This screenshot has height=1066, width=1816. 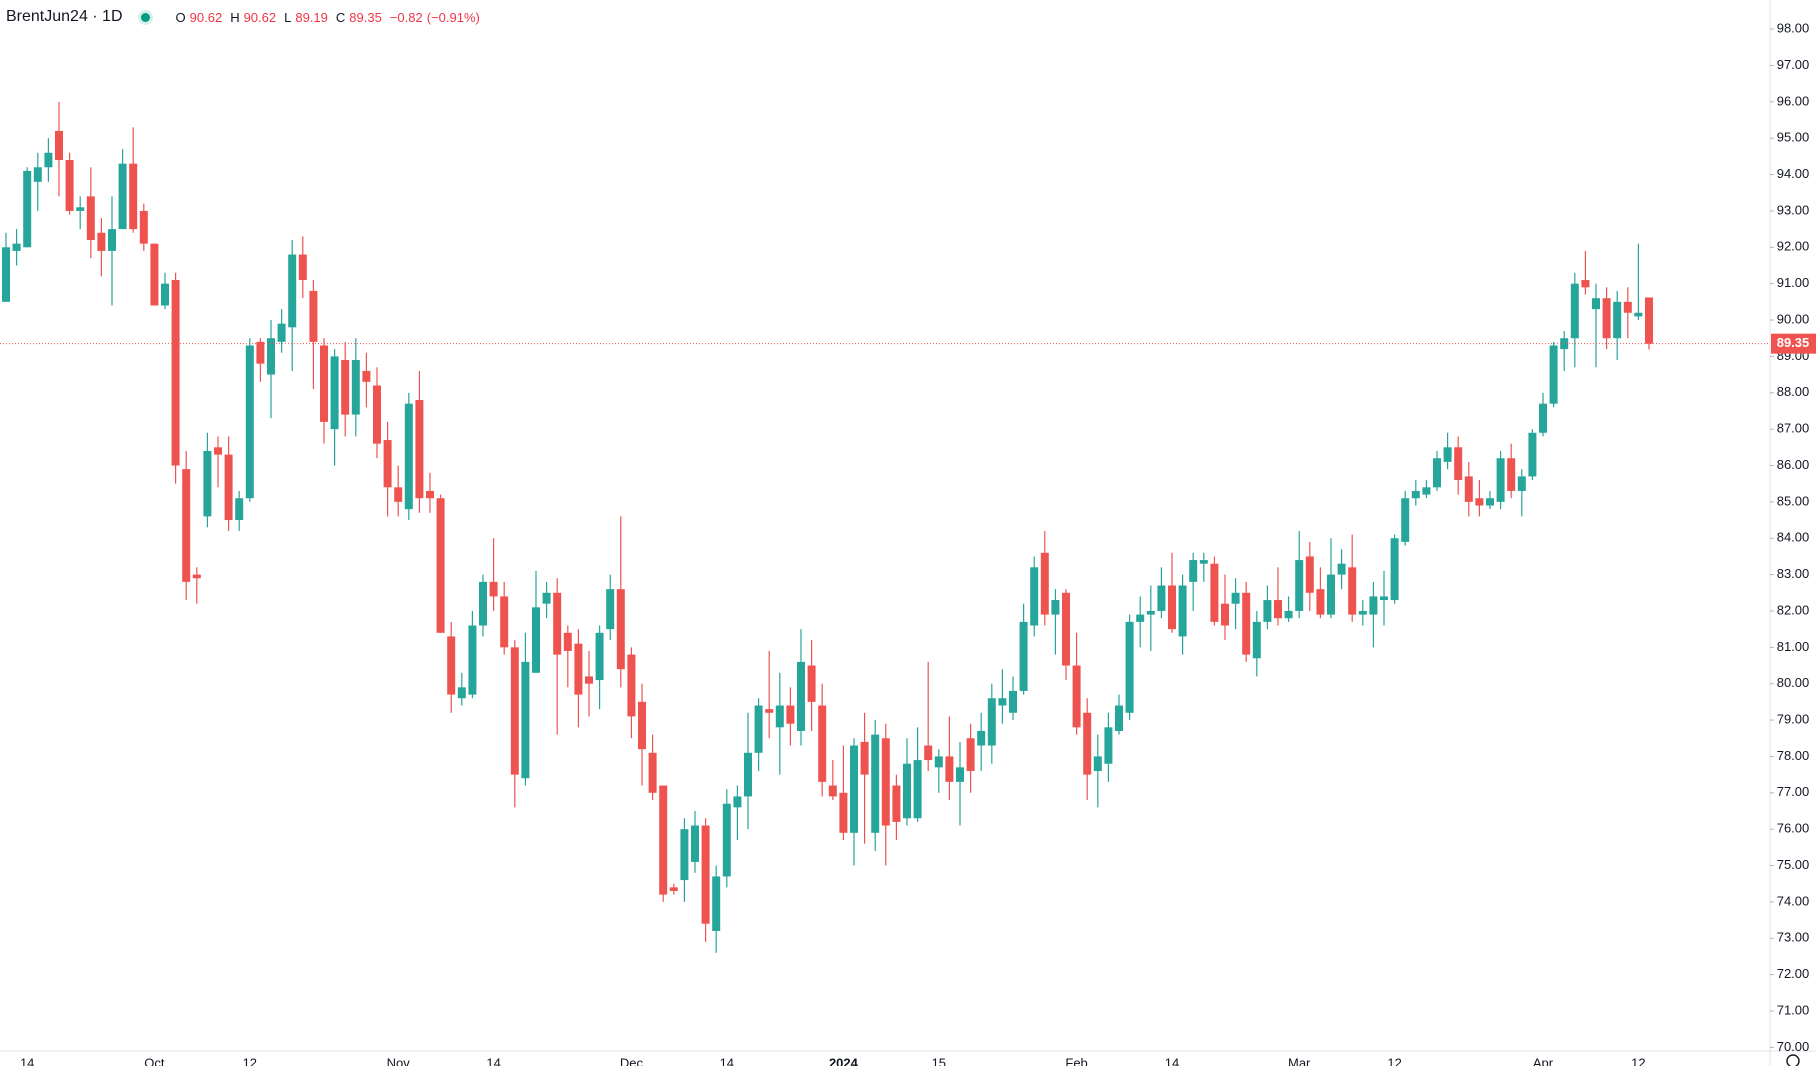 I want to click on y-tick-label: 77.00, so click(x=1793, y=791).